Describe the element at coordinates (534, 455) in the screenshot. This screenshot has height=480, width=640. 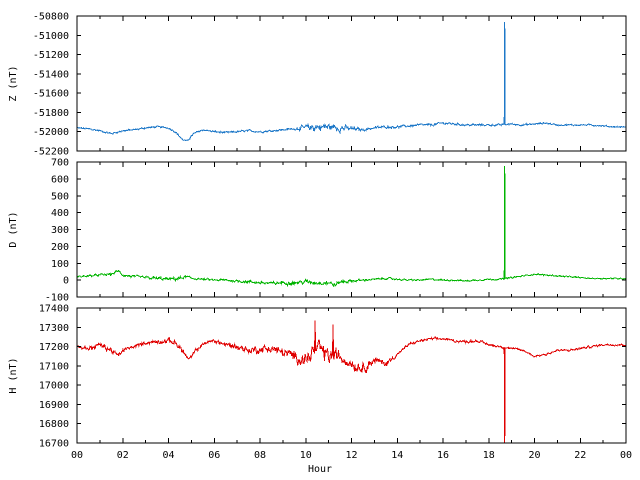
I see `x-tick-label: 20` at that location.